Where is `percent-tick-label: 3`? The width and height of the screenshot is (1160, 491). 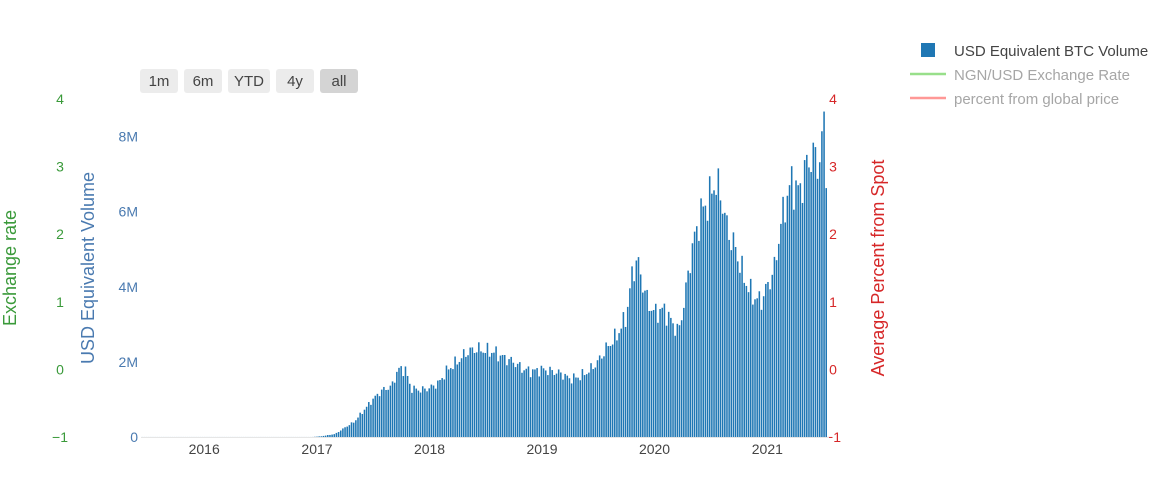 percent-tick-label: 3 is located at coordinates (833, 167).